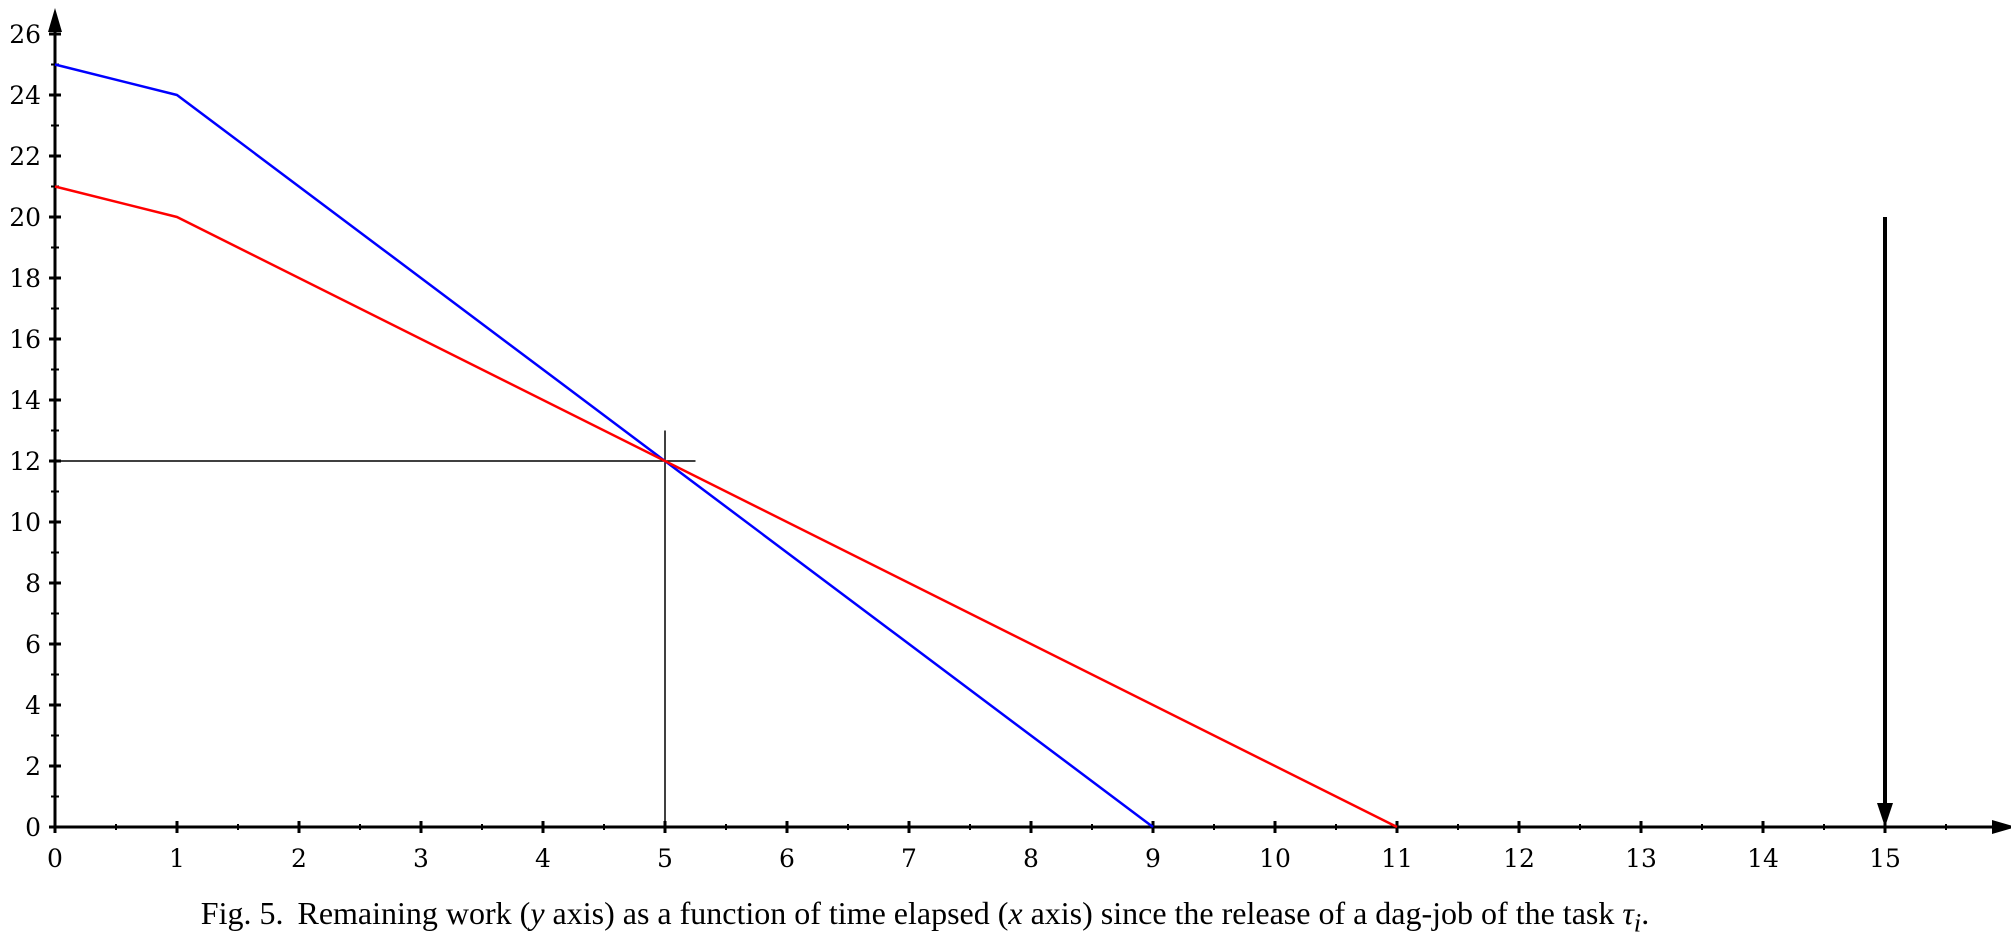  What do you see at coordinates (25, 461) in the screenshot?
I see `y-tick-label: 12` at bounding box center [25, 461].